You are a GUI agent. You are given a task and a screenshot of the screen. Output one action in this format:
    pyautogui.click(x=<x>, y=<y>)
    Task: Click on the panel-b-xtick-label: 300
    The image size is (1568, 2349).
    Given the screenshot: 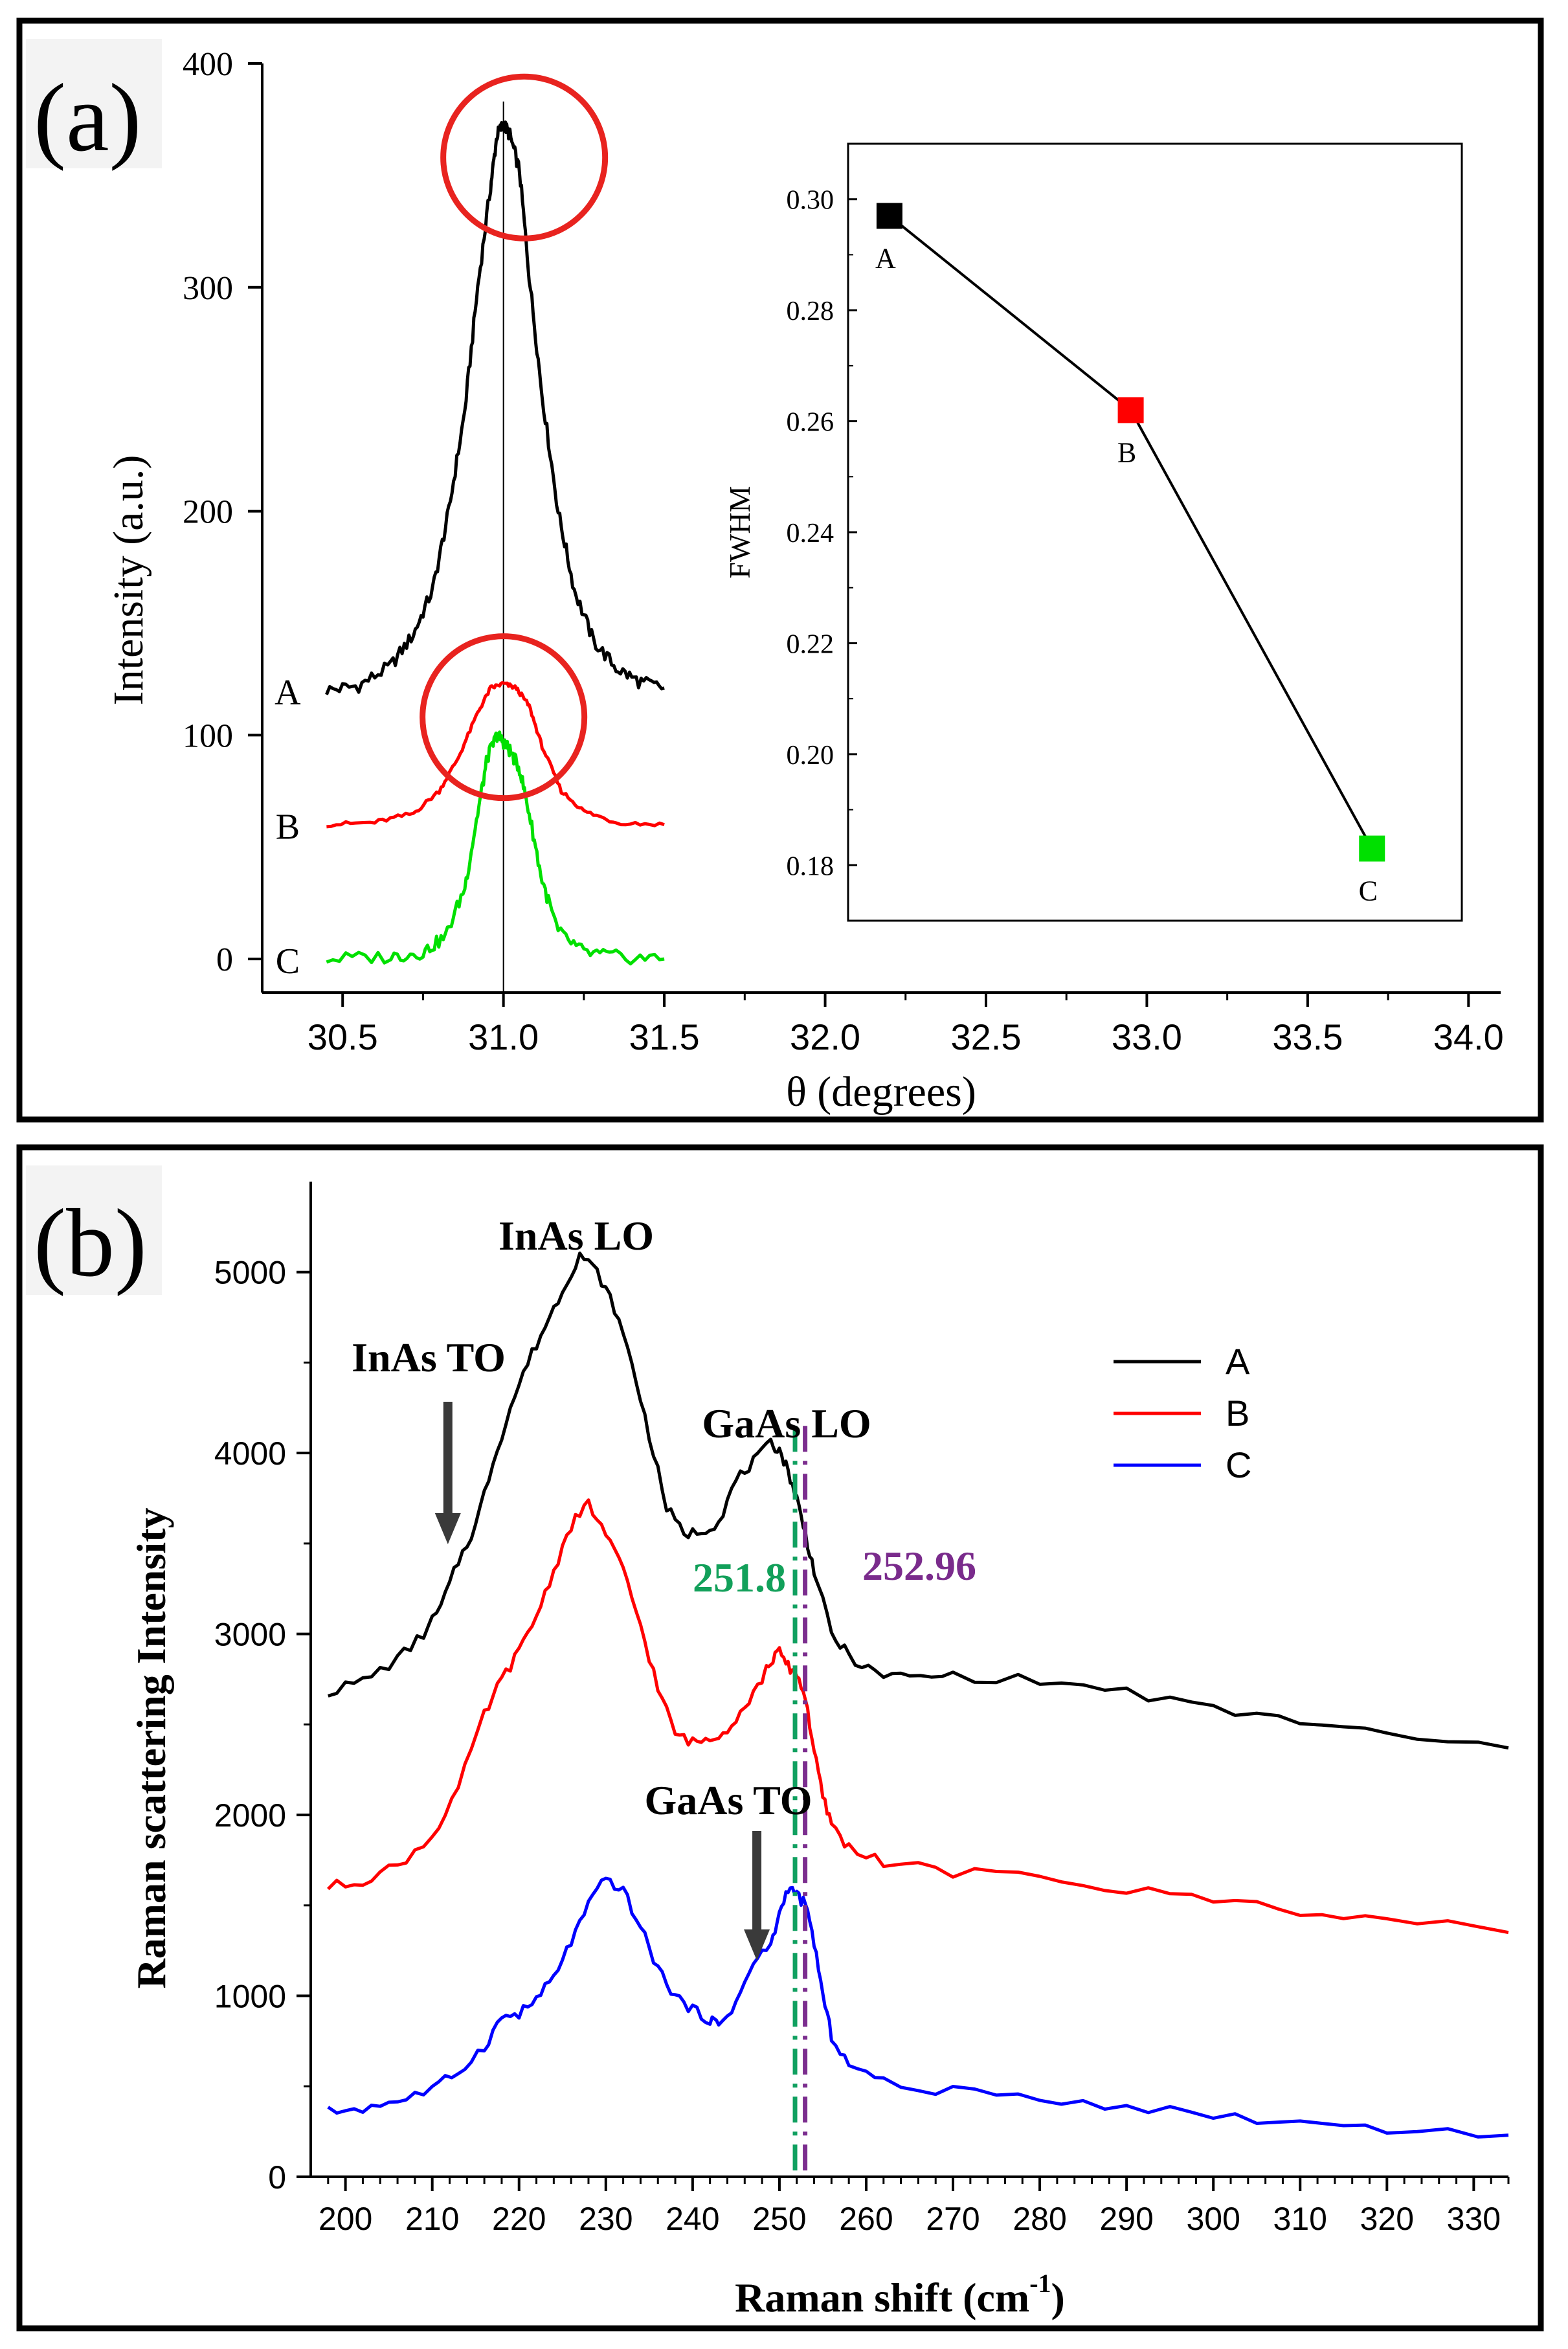 What is the action you would take?
    pyautogui.click(x=1213, y=2219)
    